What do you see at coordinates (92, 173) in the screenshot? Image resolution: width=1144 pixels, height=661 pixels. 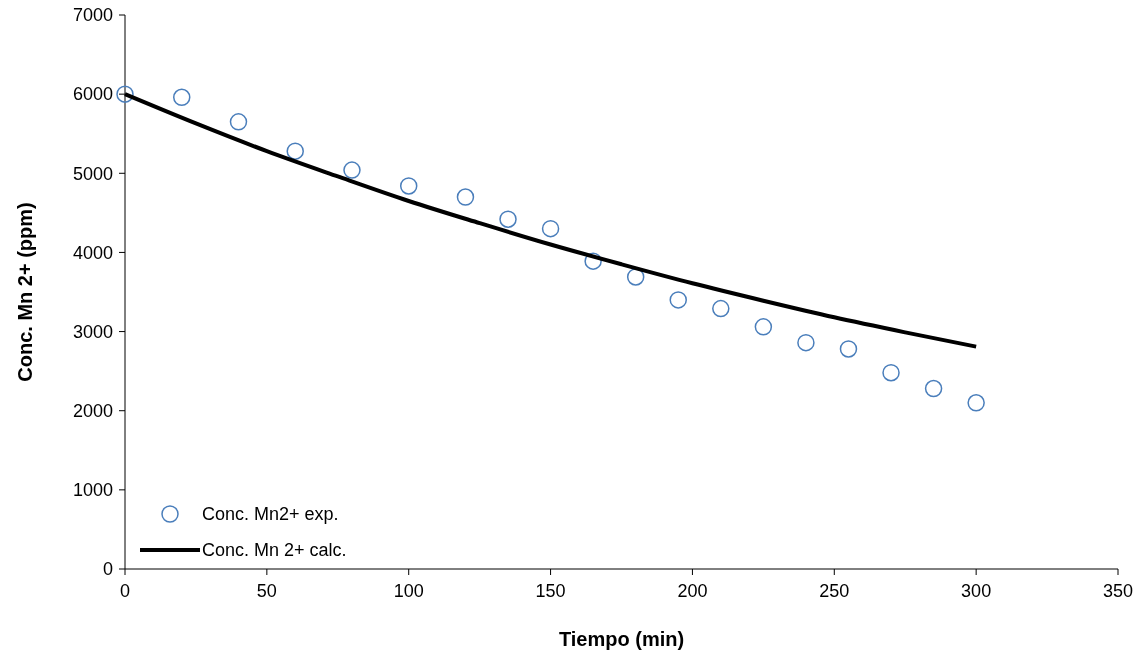 I see `y-tick-label: 5000` at bounding box center [92, 173].